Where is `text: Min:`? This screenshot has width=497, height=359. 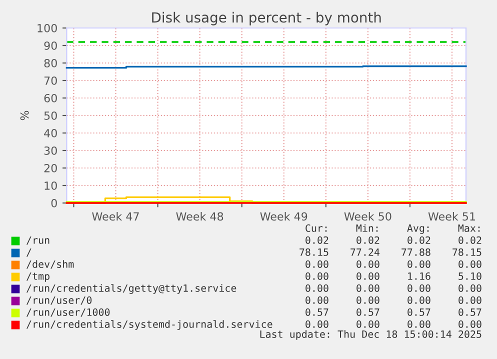
text: Min: is located at coordinates (367, 228).